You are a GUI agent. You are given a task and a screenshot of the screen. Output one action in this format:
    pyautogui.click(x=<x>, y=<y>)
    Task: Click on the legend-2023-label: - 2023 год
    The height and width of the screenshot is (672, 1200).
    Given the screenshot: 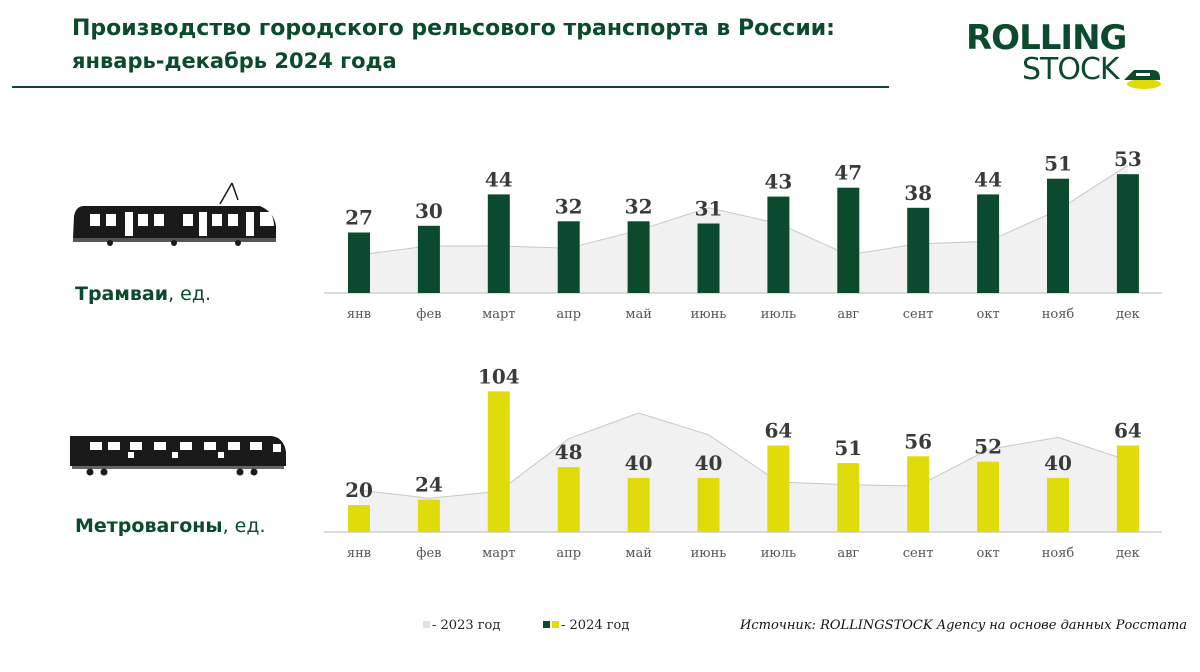 What is the action you would take?
    pyautogui.click(x=466, y=625)
    